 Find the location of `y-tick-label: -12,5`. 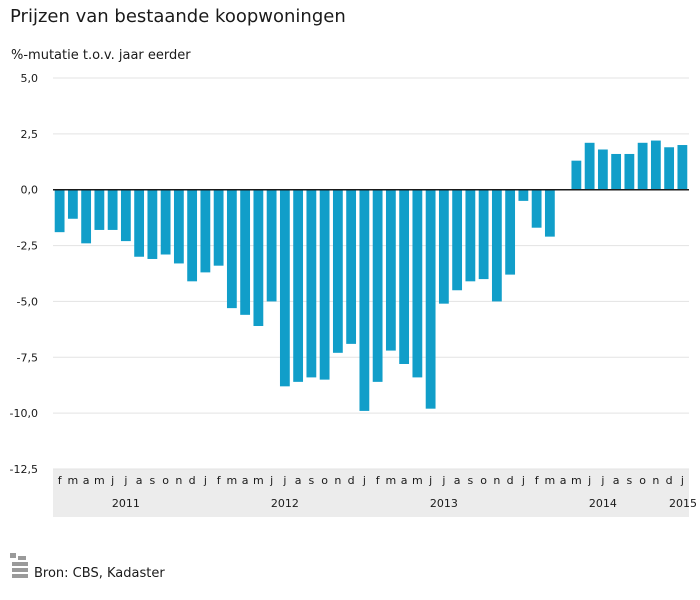

y-tick-label: -12,5 is located at coordinates (24, 469).